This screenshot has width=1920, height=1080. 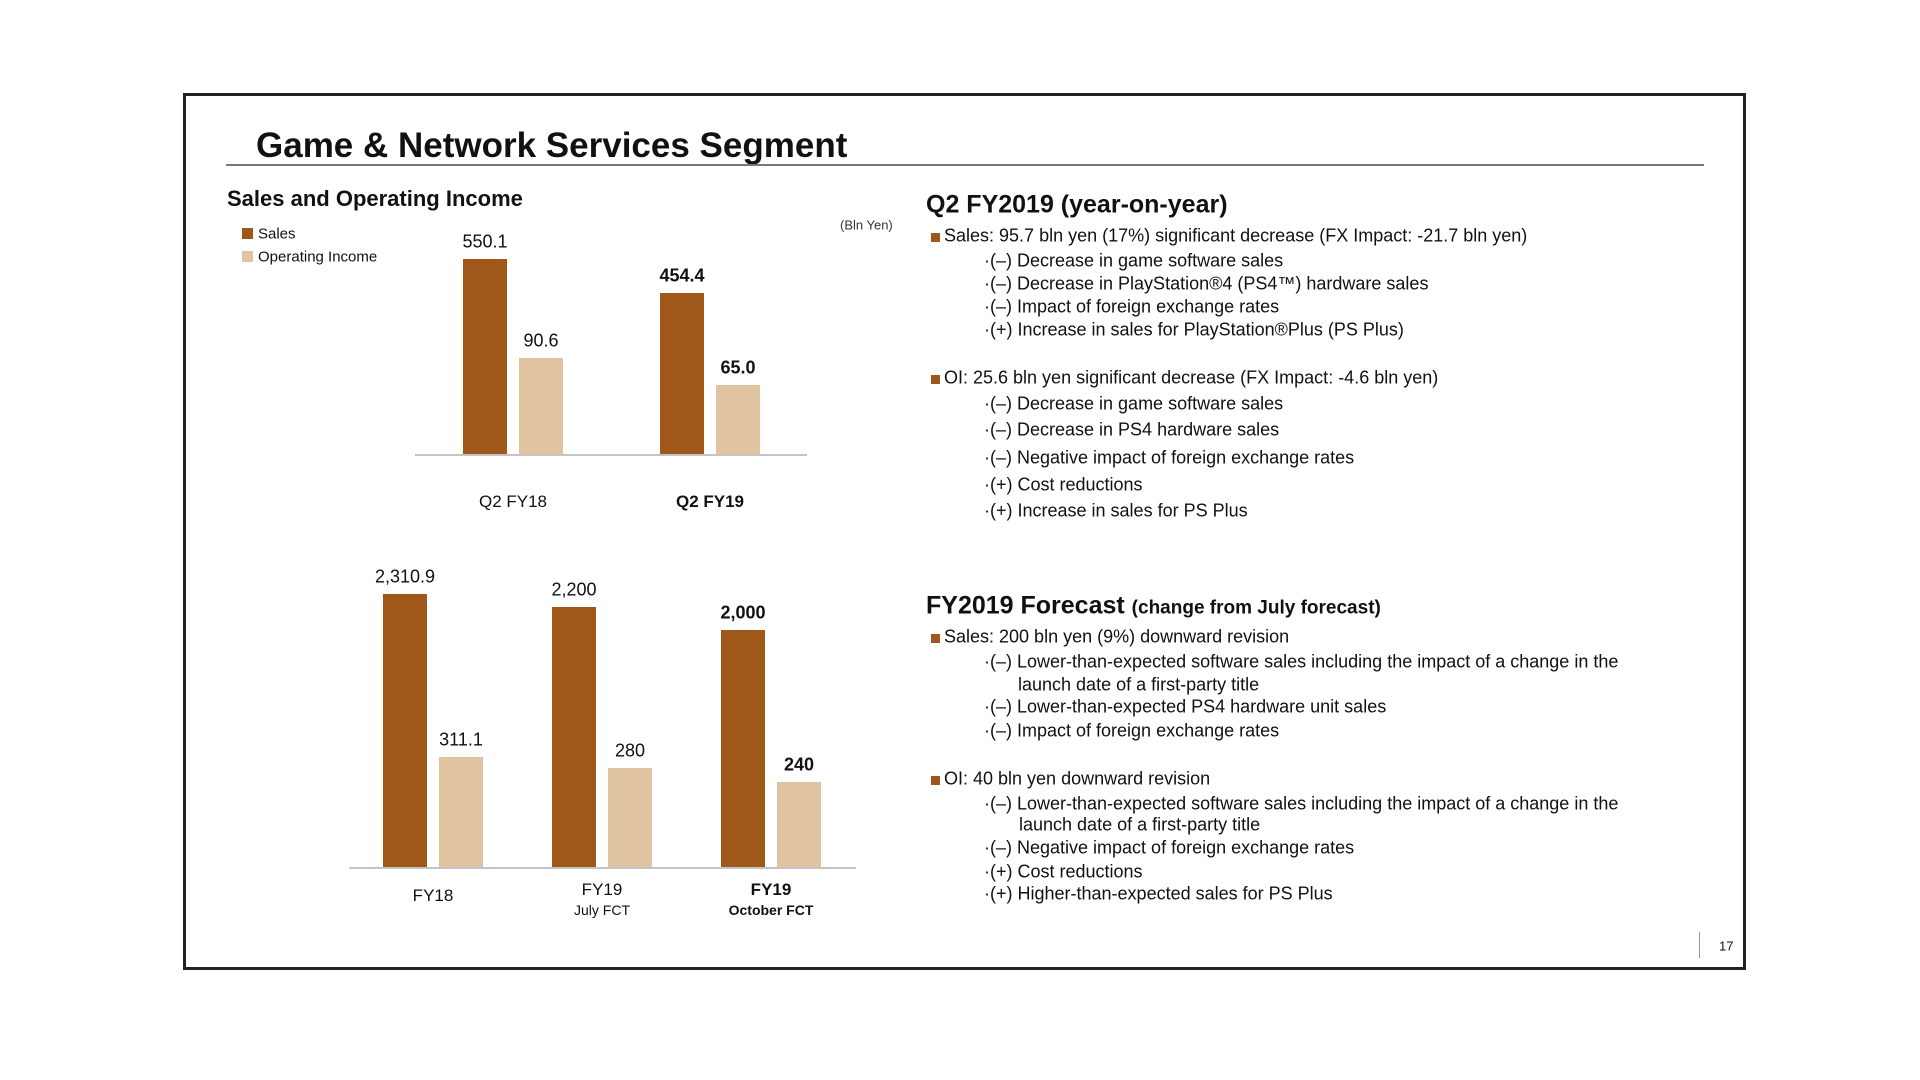 What do you see at coordinates (277, 234) in the screenshot?
I see `legend-label-sales: Sales` at bounding box center [277, 234].